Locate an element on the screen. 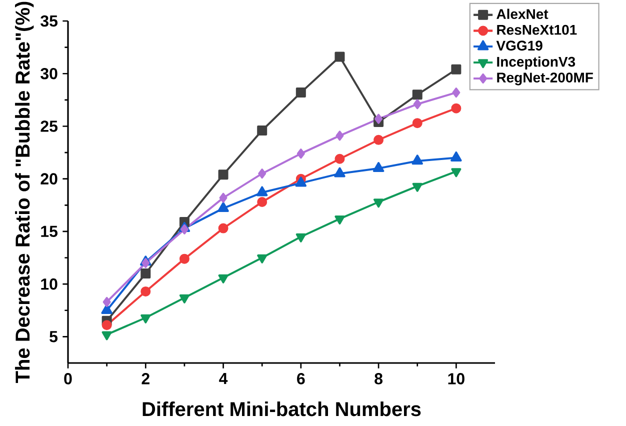 Image resolution: width=626 pixels, height=426 pixels. y-tick-label: 20 is located at coordinates (49, 178).